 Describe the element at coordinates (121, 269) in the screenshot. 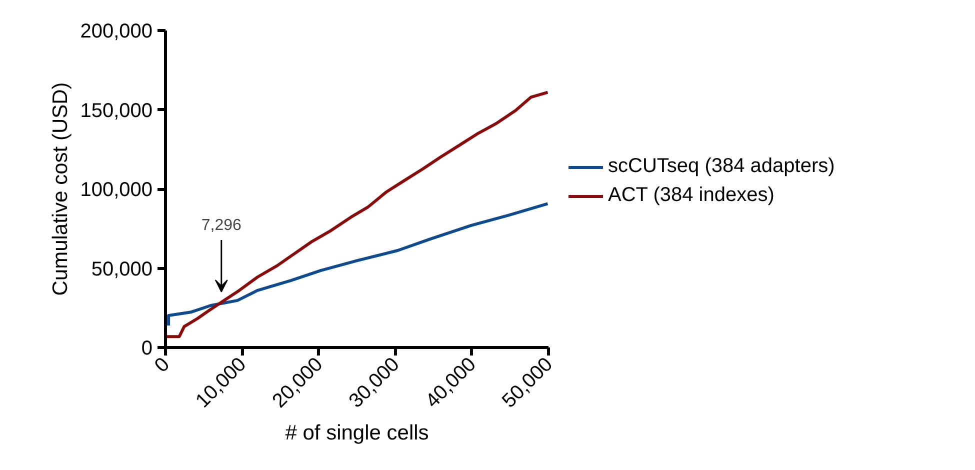

I see `y-tick-label: 50,000` at that location.